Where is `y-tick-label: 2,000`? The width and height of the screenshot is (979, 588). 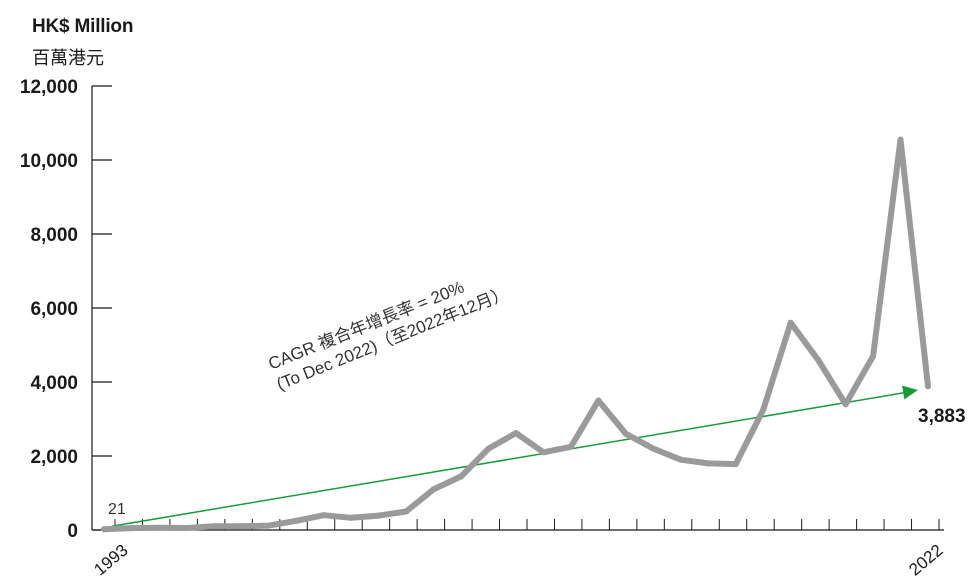
y-tick-label: 2,000 is located at coordinates (54, 457).